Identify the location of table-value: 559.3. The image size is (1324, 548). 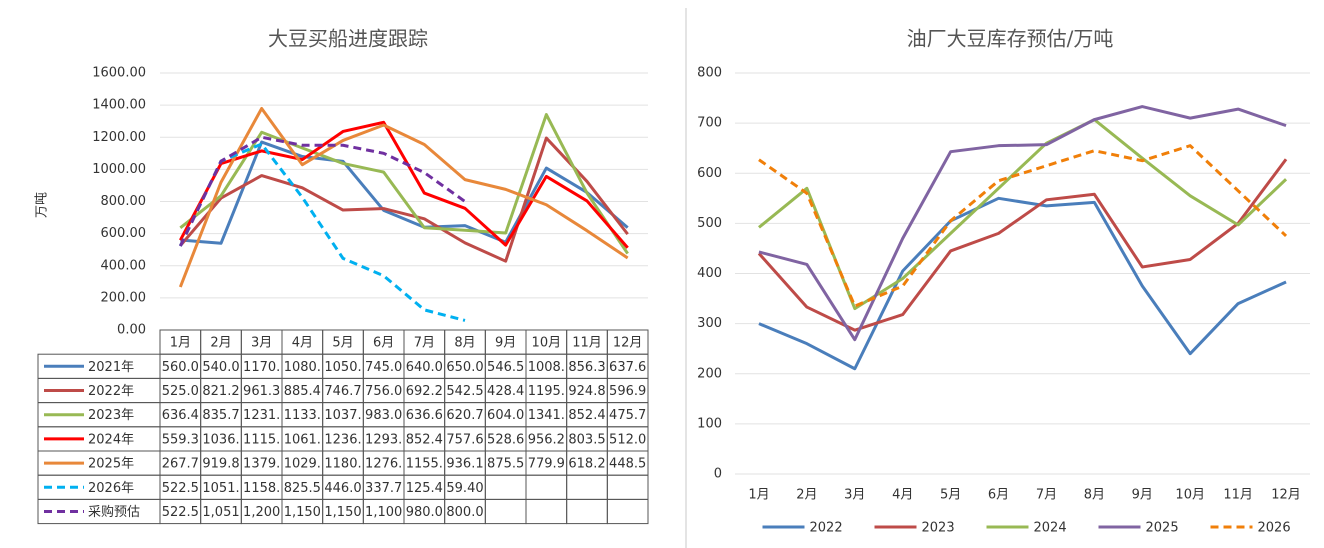
(180, 439).